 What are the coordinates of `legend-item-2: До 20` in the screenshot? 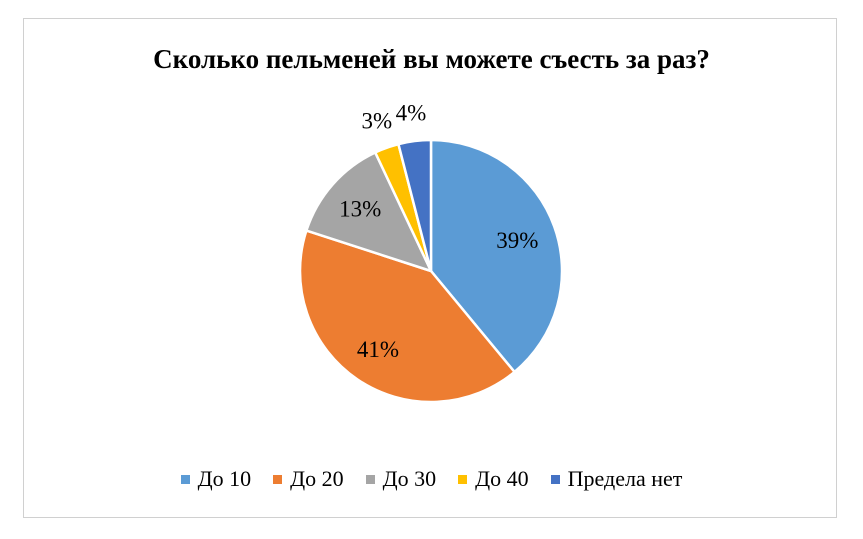 It's located at (308, 479).